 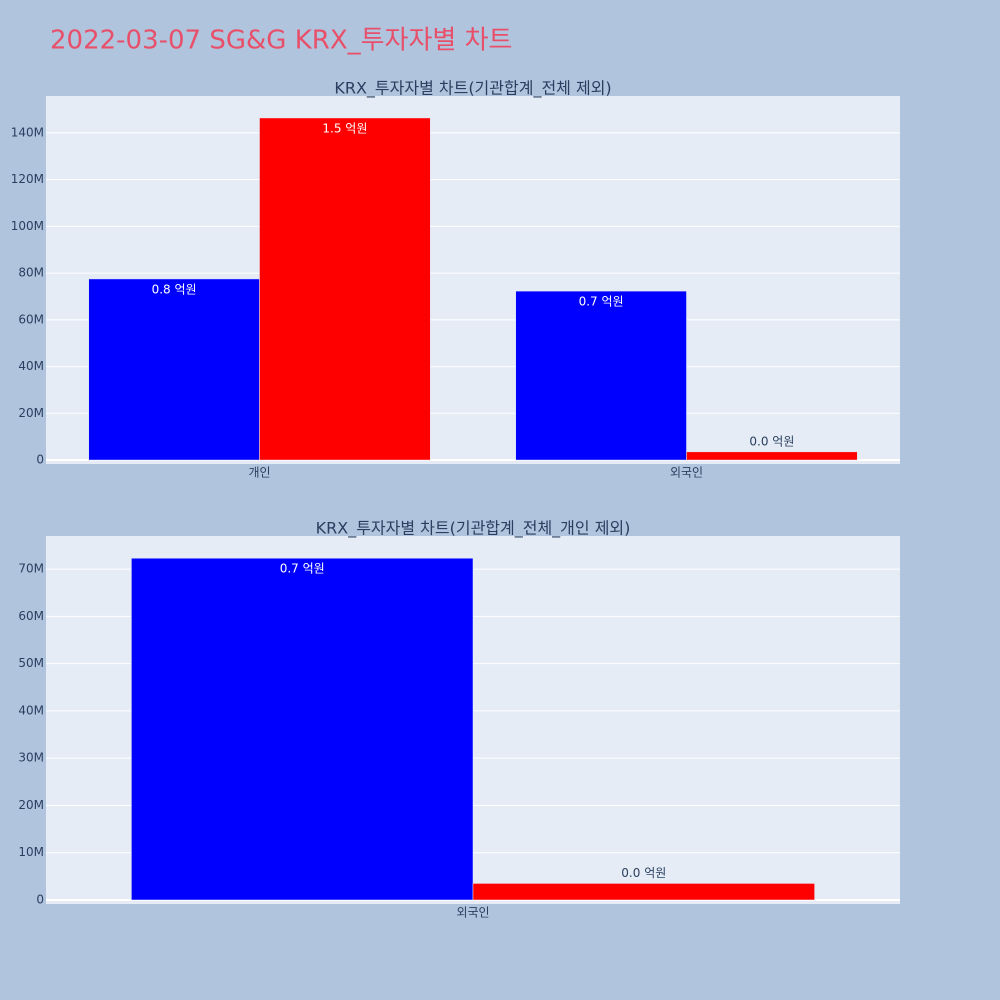 What do you see at coordinates (27, 179) in the screenshot?
I see `y-tick-label: 120M` at bounding box center [27, 179].